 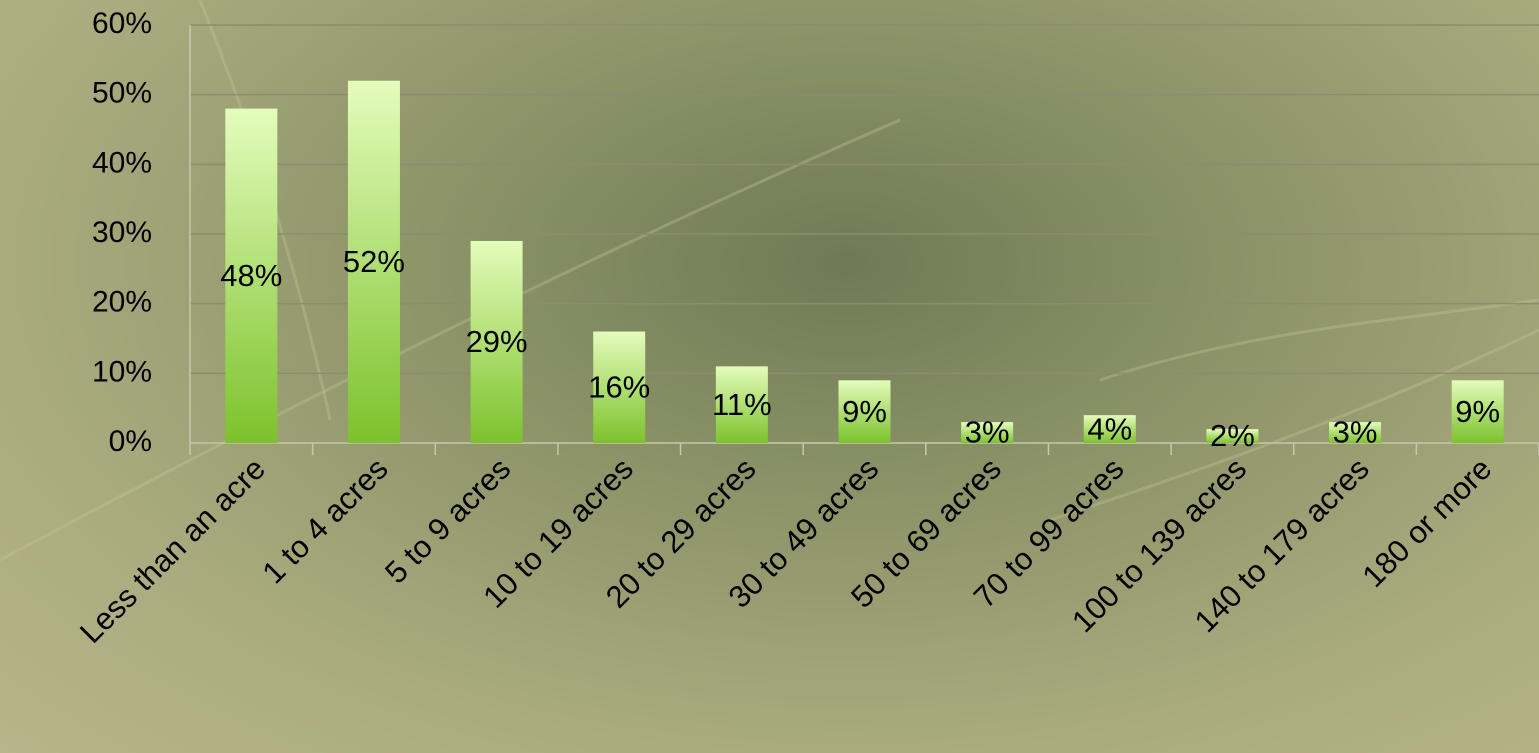 I want to click on y-tick-label: 50%, so click(x=122, y=93).